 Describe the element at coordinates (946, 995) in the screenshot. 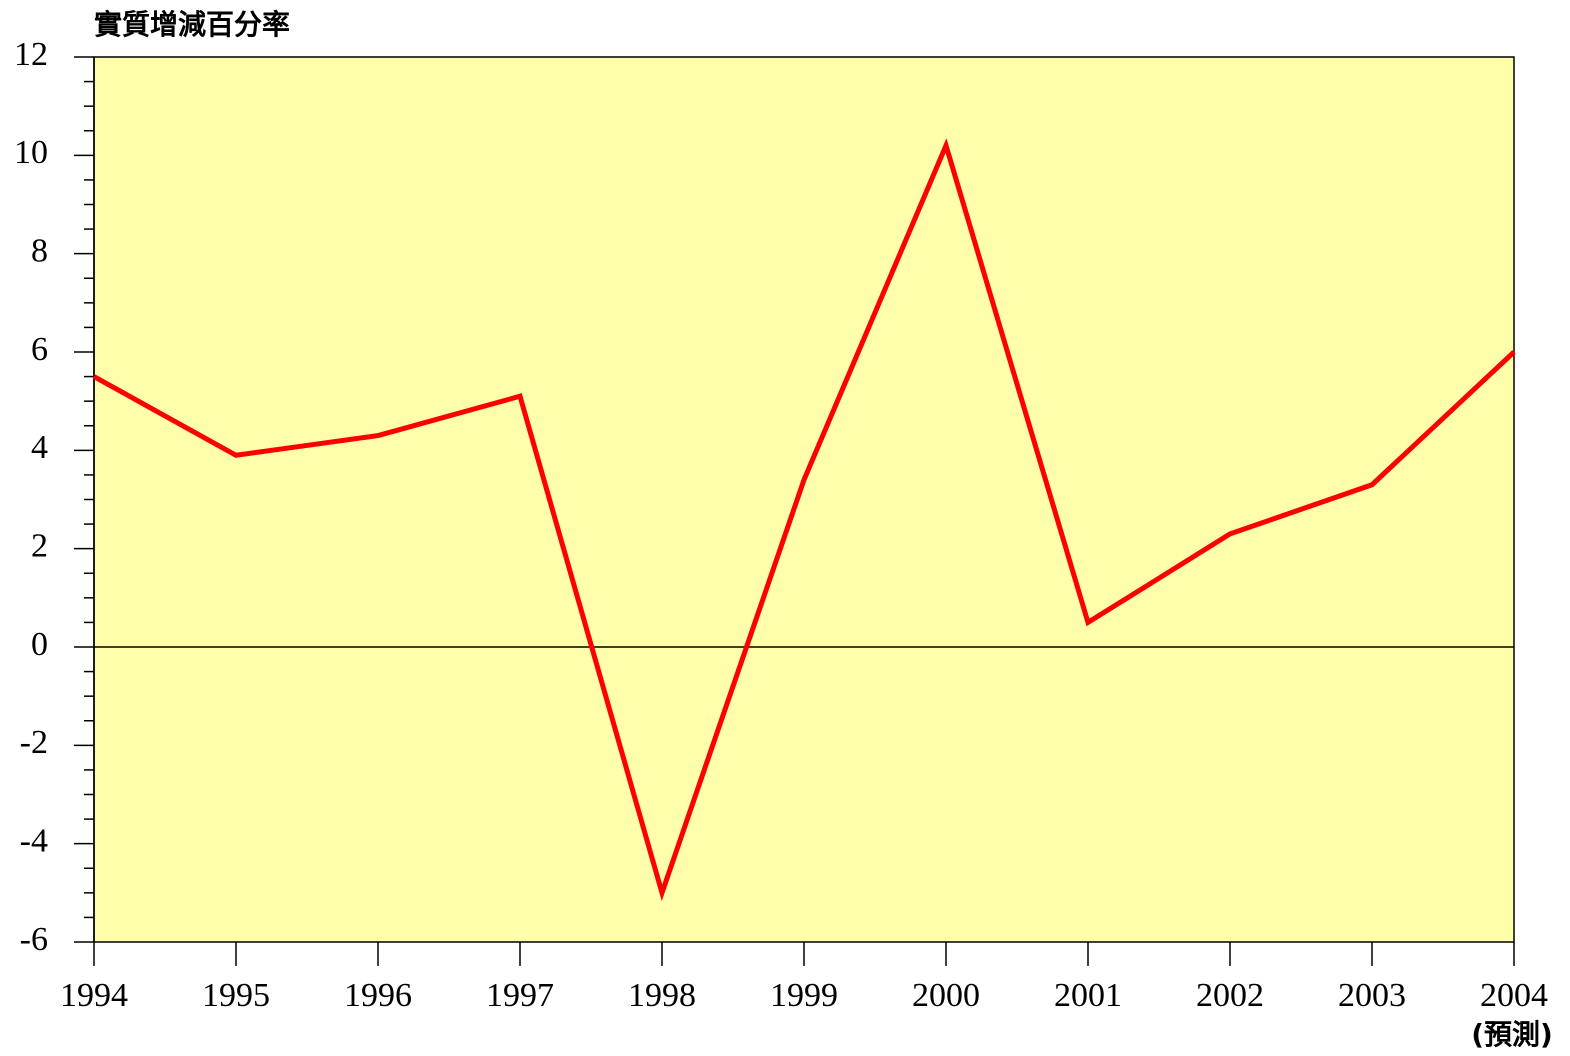

I see `x-tick-label: 2000` at that location.